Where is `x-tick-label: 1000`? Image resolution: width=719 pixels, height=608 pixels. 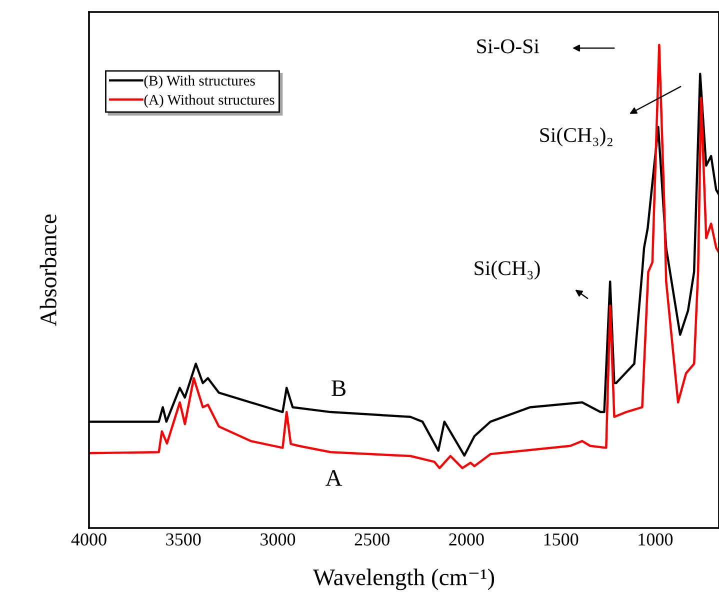 x-tick-label: 1000 is located at coordinates (655, 539).